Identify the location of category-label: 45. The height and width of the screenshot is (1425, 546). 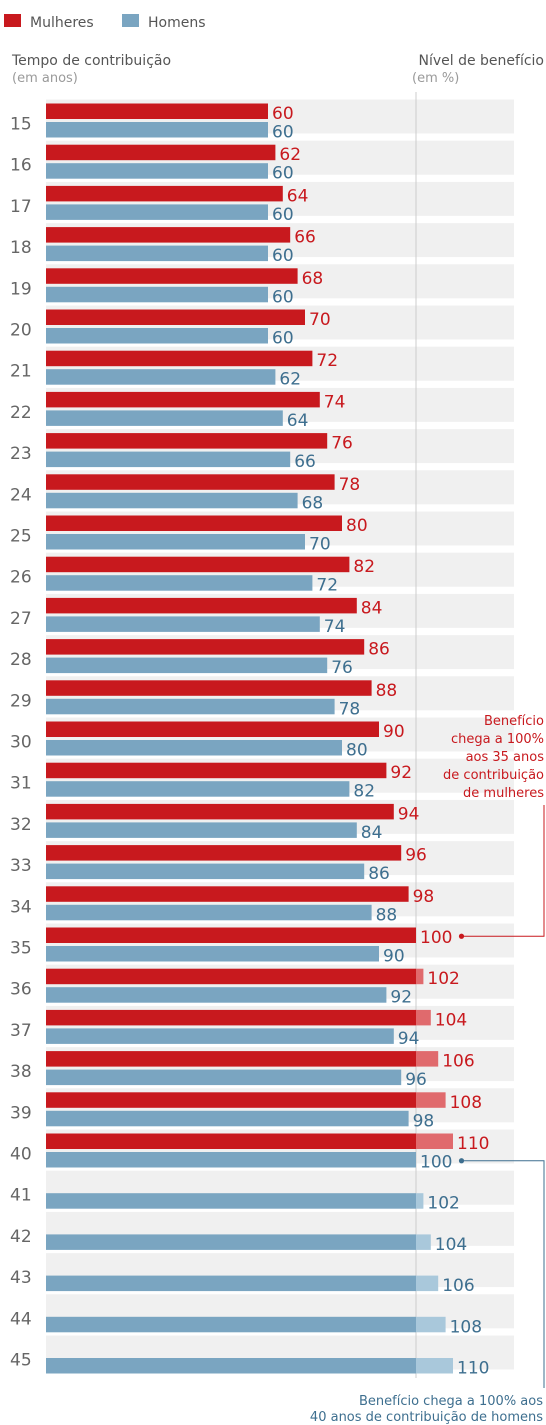
(21, 1361).